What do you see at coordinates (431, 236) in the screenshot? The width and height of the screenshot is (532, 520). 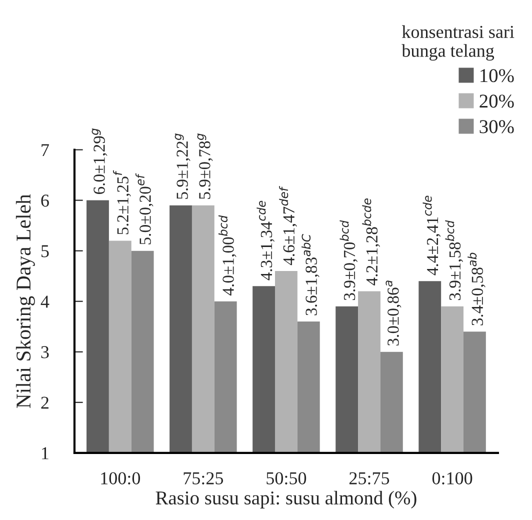 I see `data-label: 4.4±2,41$^{cde}$` at bounding box center [431, 236].